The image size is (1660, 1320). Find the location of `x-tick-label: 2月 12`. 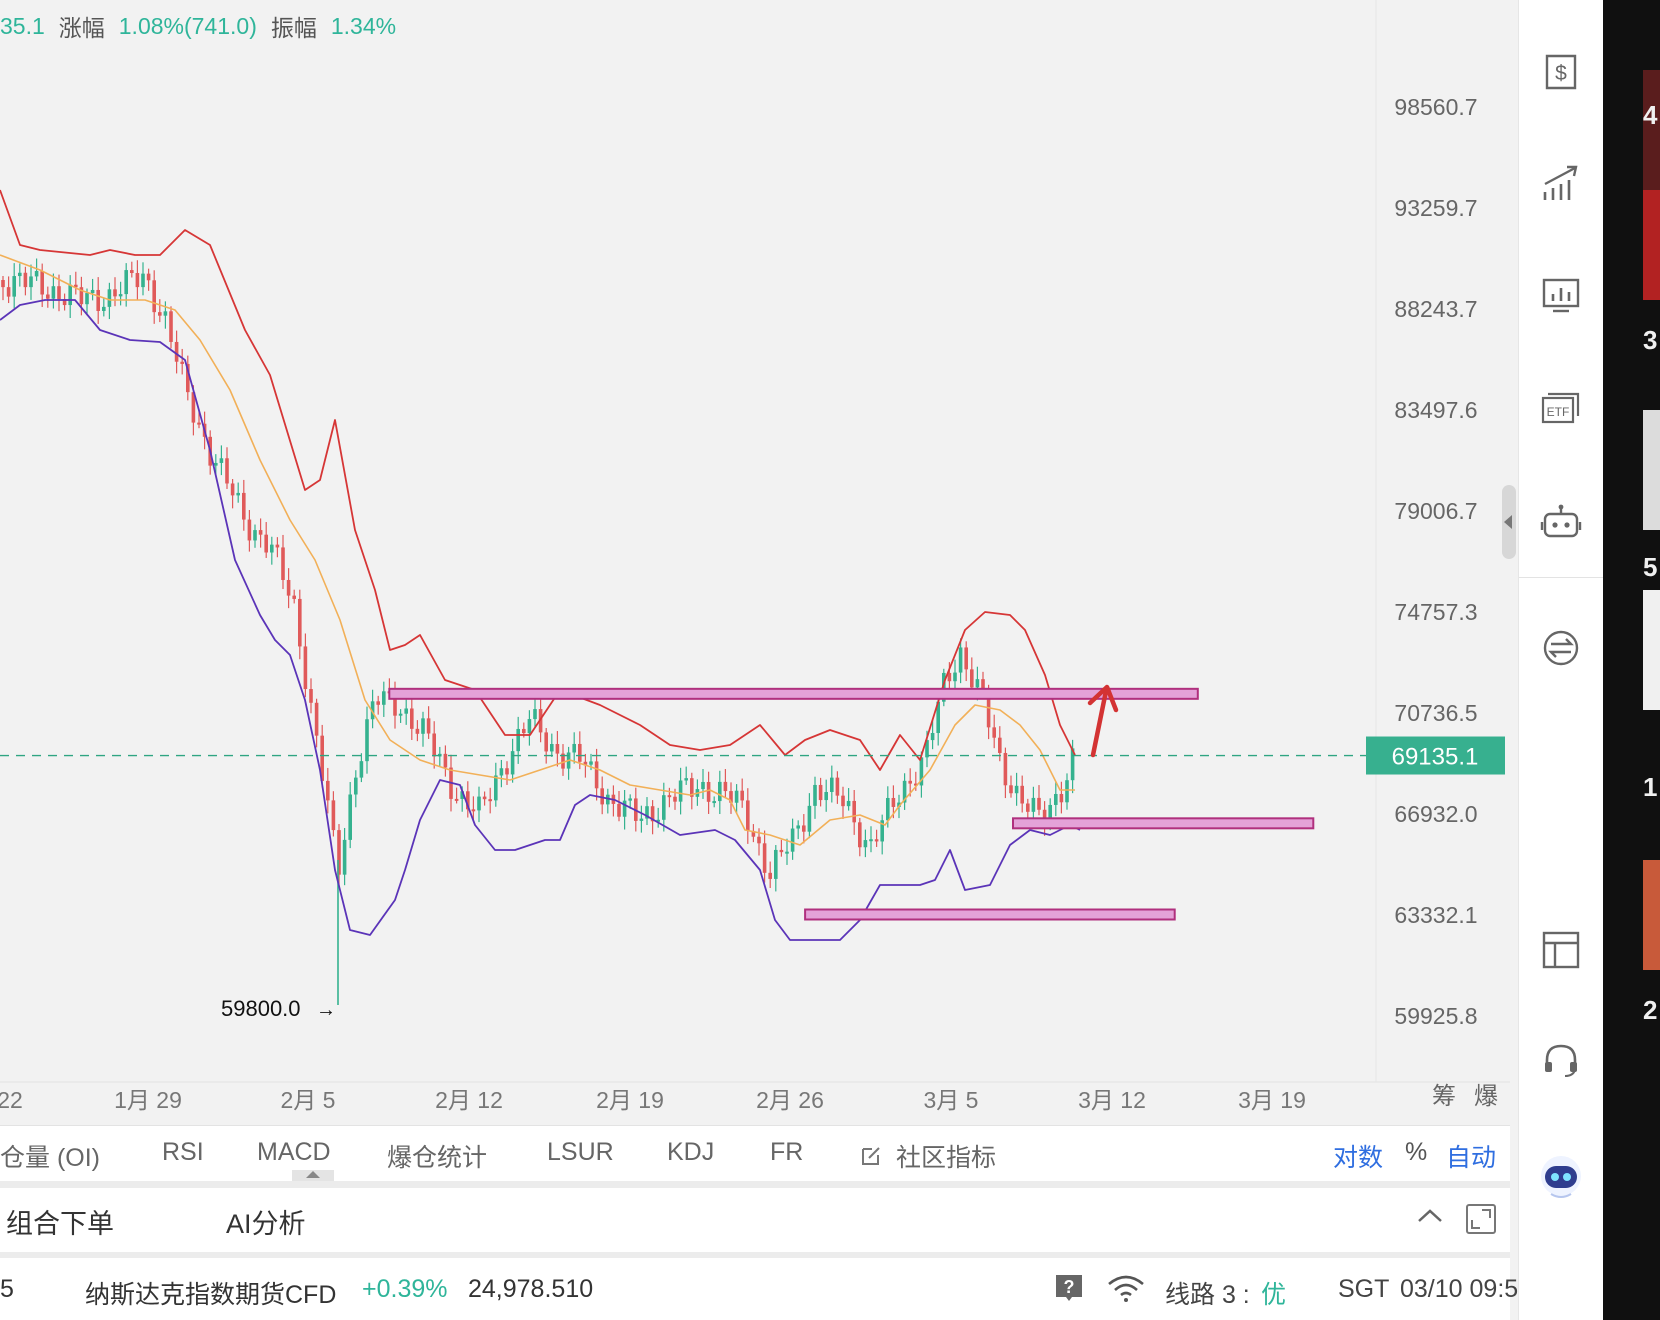

x-tick-label: 2月 12 is located at coordinates (469, 1100).